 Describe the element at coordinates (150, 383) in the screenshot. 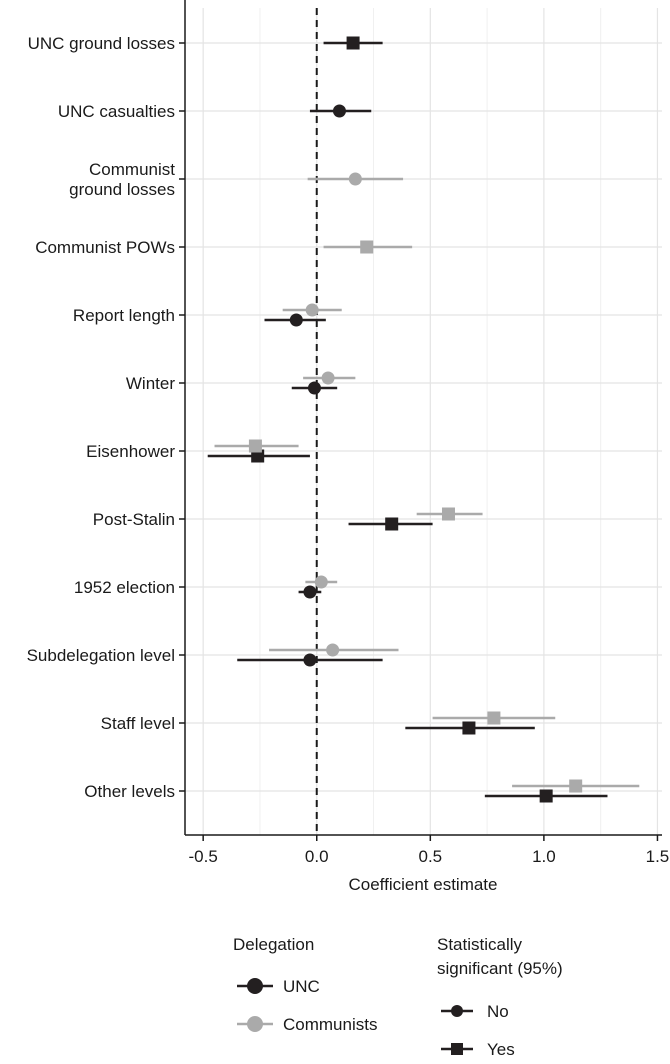

I see `y-tick-label: Winter` at that location.